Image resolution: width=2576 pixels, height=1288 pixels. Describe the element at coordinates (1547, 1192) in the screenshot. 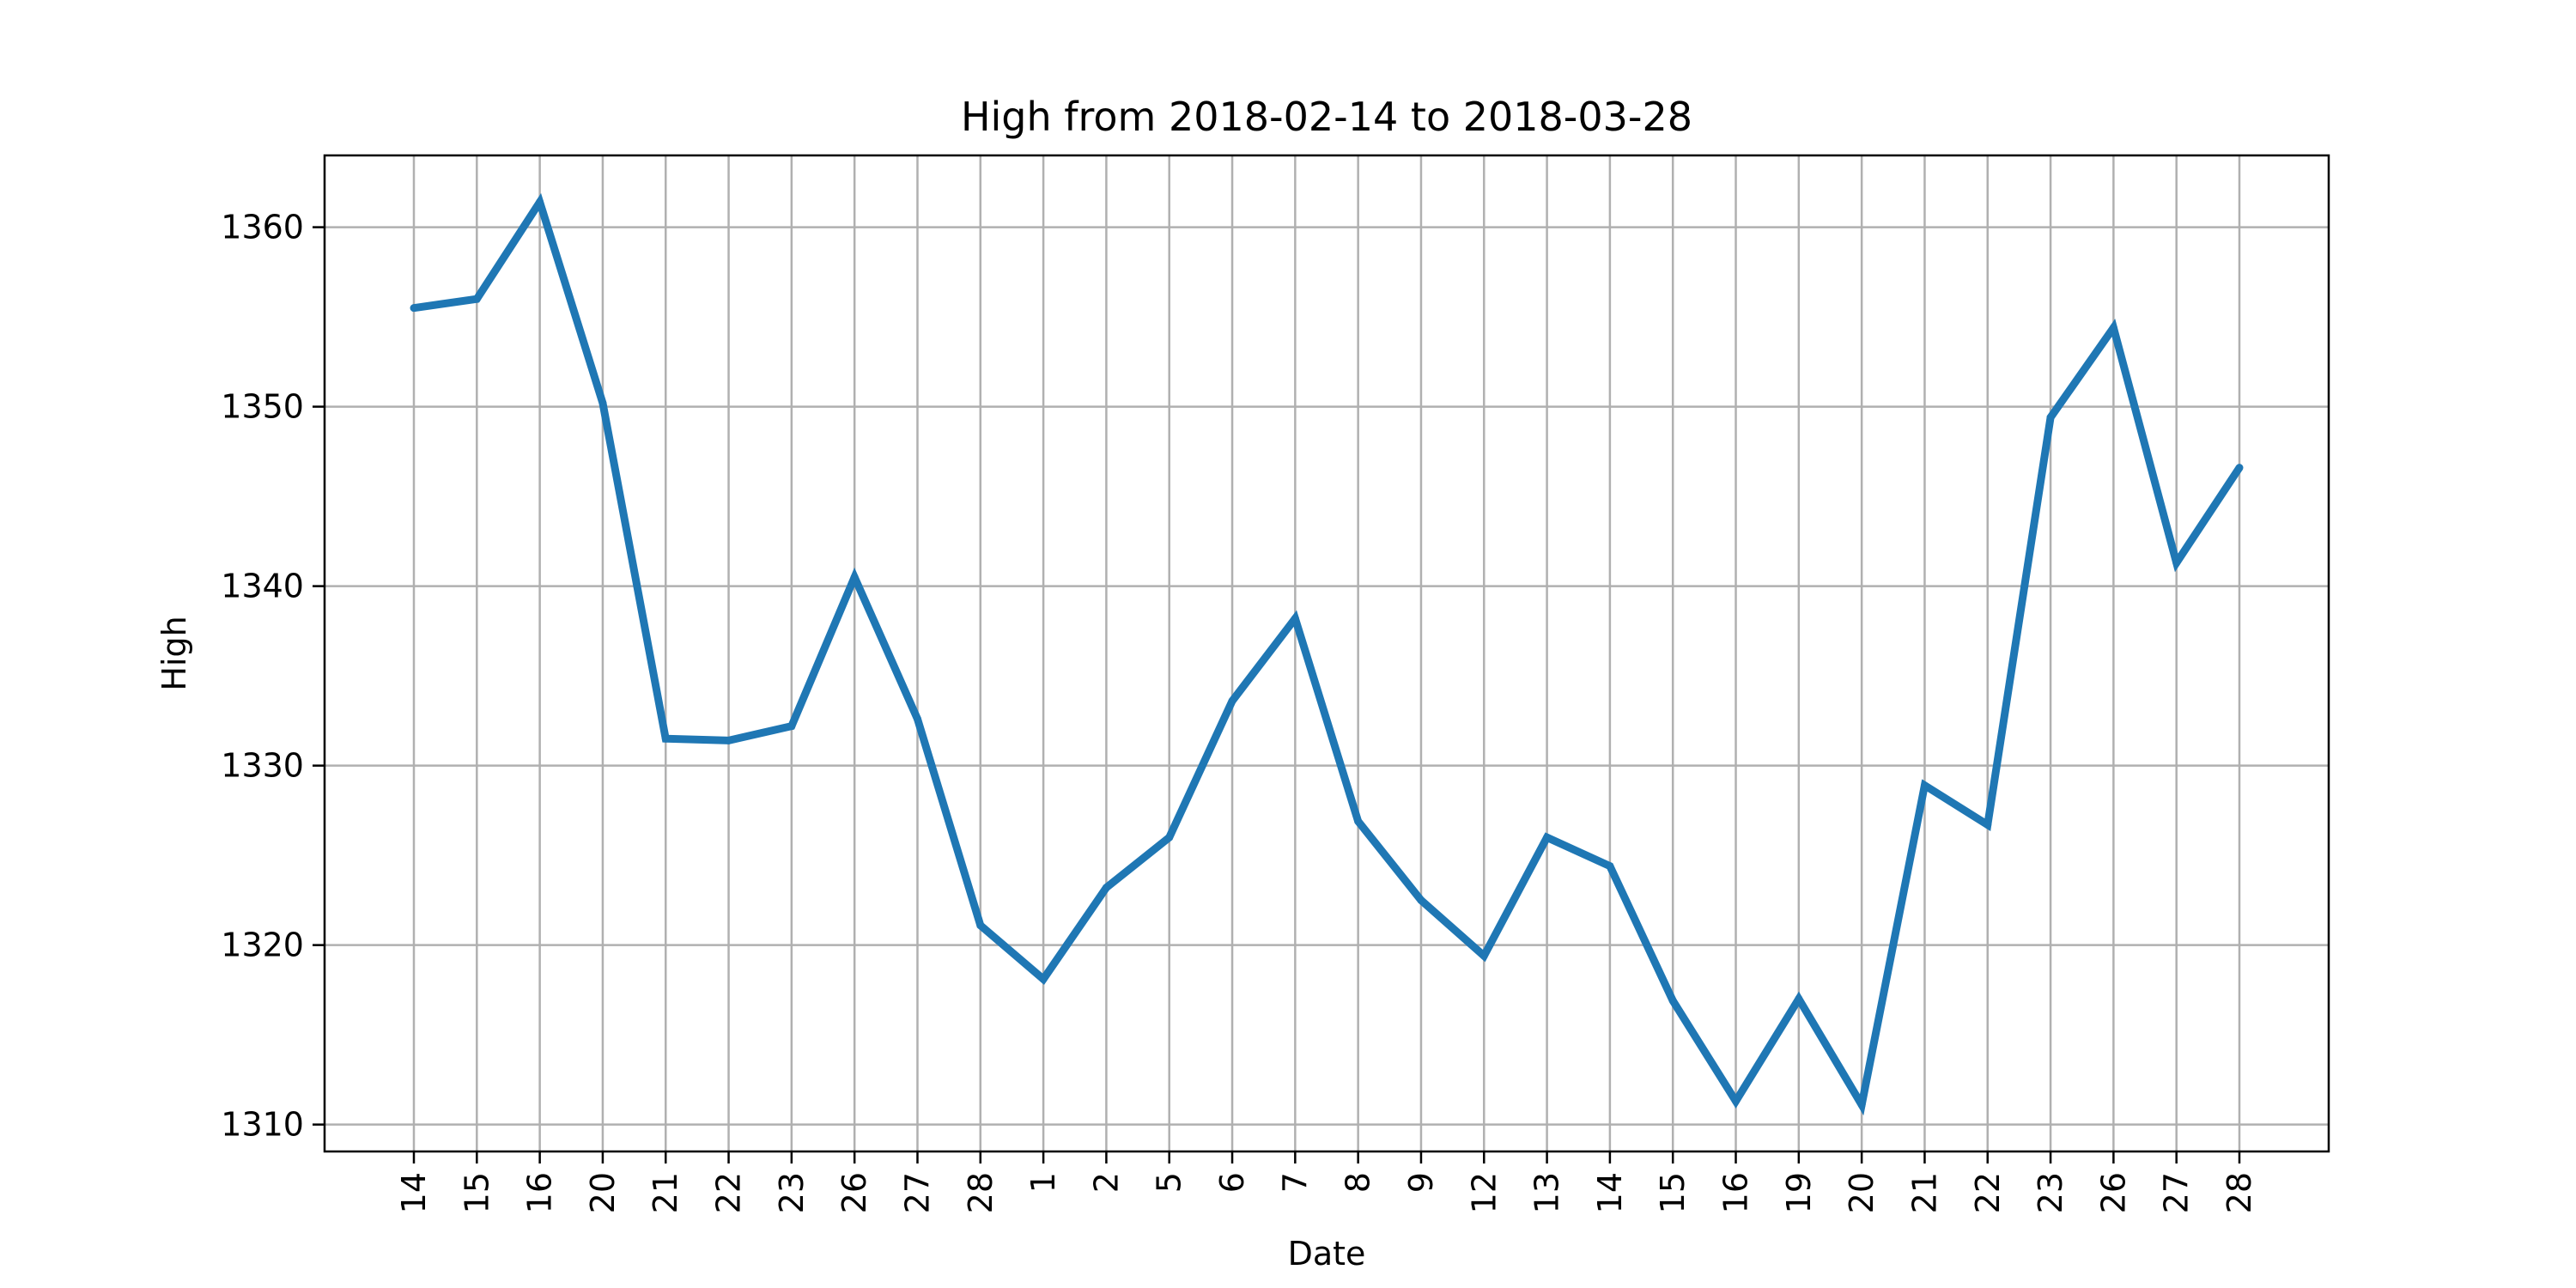

I see `x-tick-label: 13` at that location.